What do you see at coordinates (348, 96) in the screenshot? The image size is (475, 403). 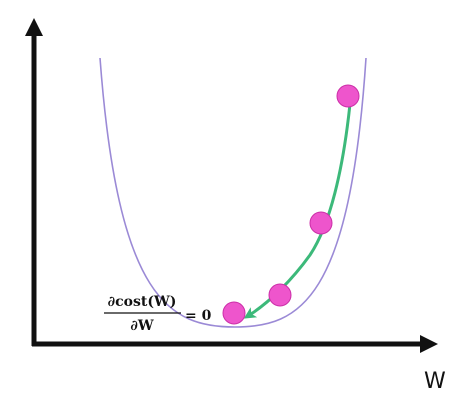 I see `descent-point-start` at bounding box center [348, 96].